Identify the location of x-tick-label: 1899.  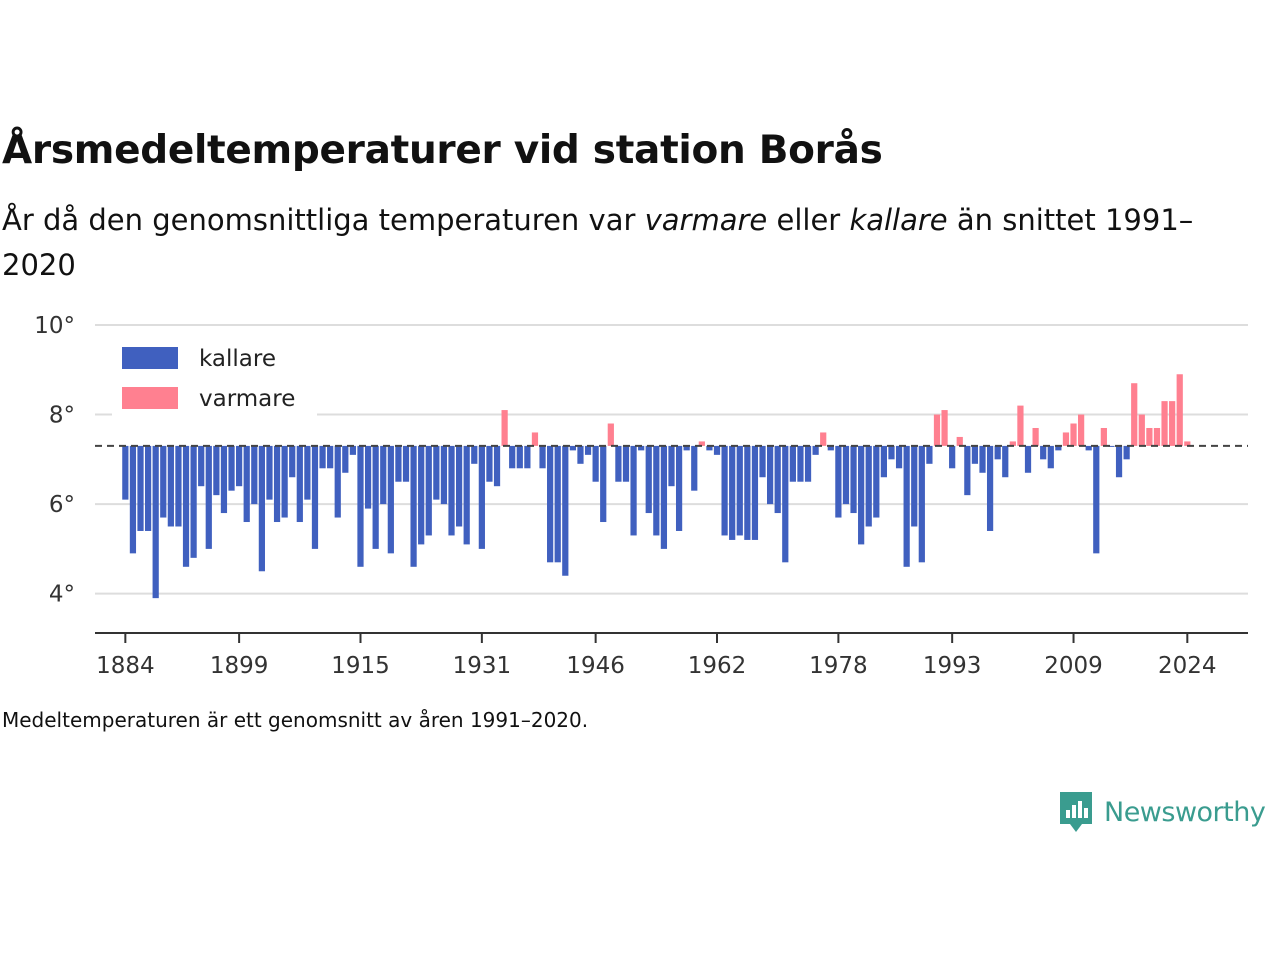
(239, 666).